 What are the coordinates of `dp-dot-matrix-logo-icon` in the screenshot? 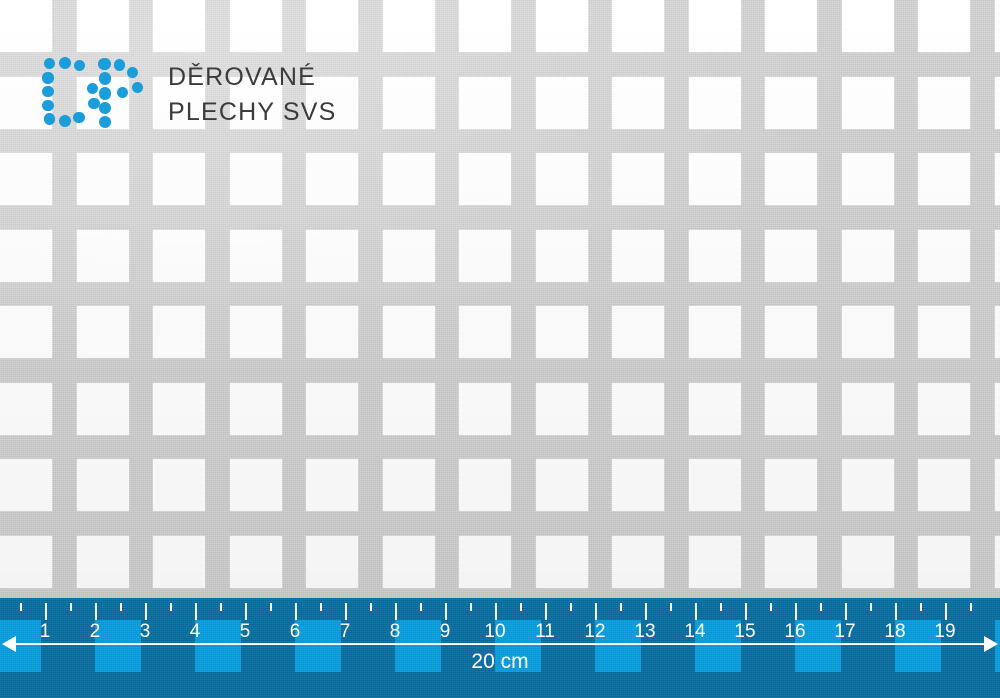 It's located at (100, 96).